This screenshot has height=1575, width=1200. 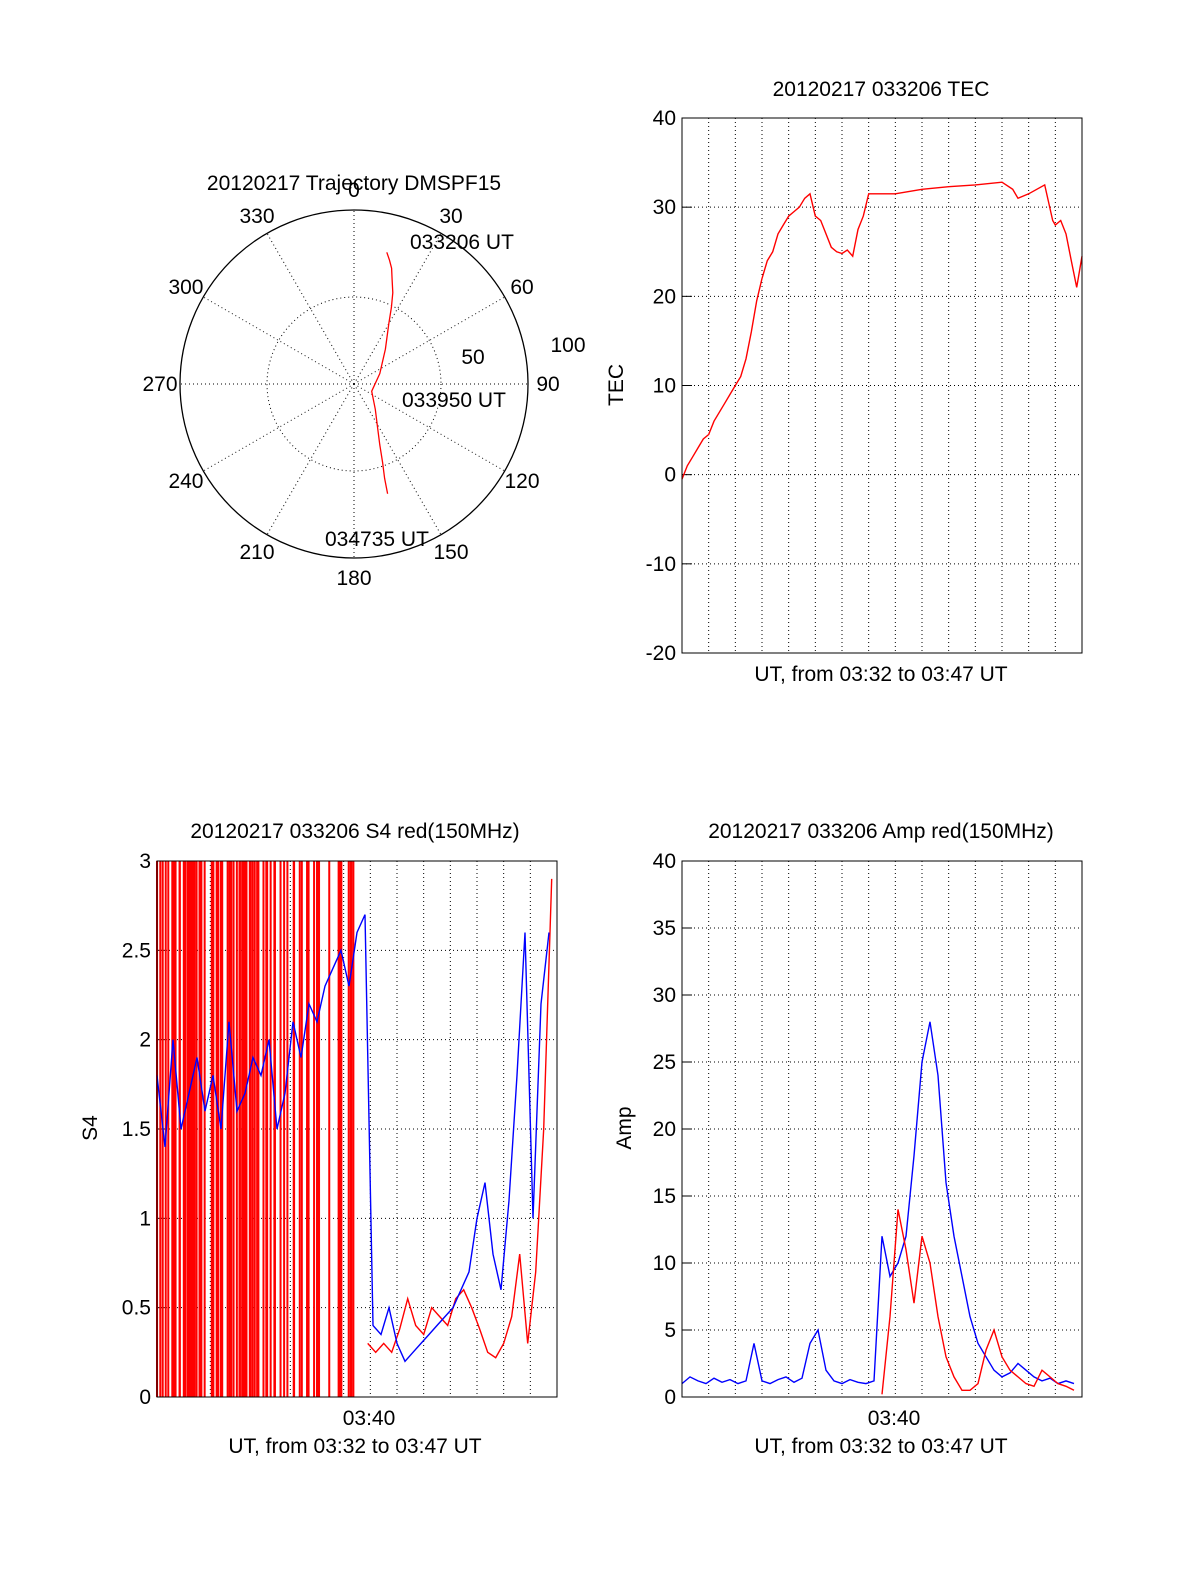 I want to click on polar-outer-circle, so click(x=354, y=384).